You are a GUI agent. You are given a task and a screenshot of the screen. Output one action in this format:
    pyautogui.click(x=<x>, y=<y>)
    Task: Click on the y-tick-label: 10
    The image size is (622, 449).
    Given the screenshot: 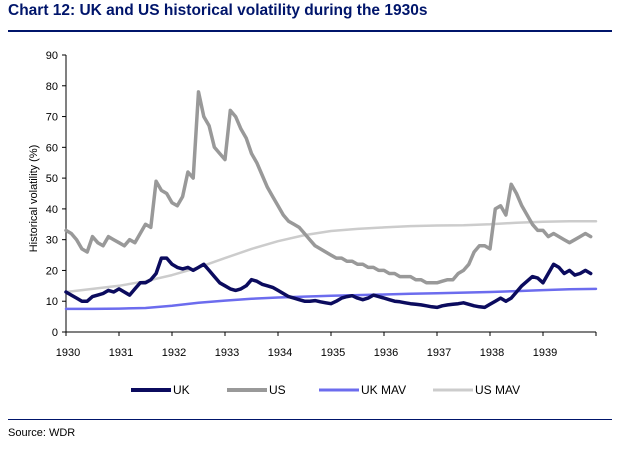 What is the action you would take?
    pyautogui.click(x=52, y=302)
    